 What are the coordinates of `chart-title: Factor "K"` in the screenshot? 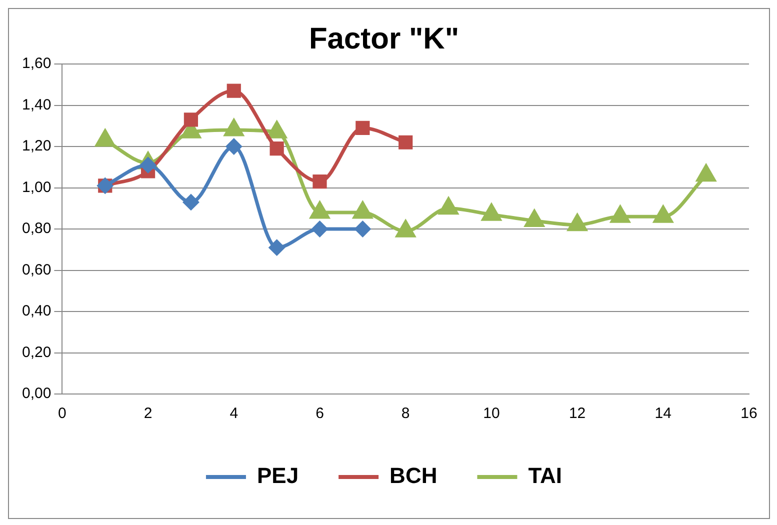 It's located at (384, 39).